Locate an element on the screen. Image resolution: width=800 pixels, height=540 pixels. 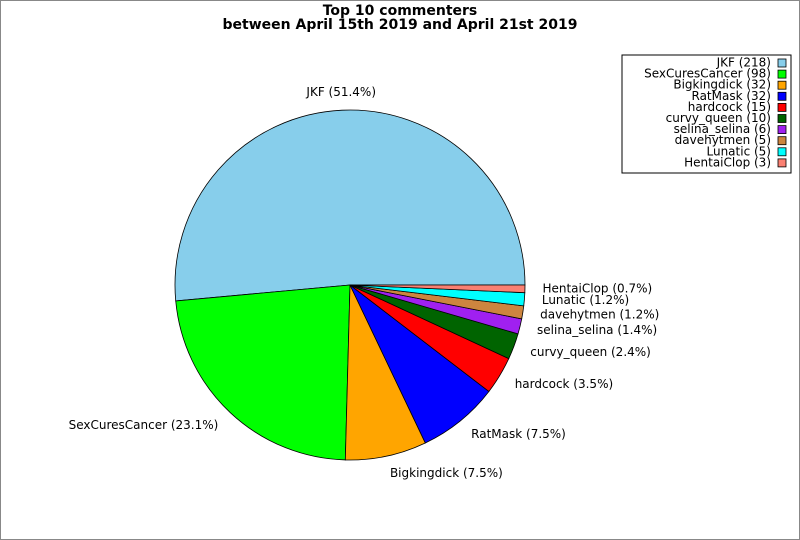
slice-label: SexCuresCancer (23.1%) is located at coordinates (144, 425).